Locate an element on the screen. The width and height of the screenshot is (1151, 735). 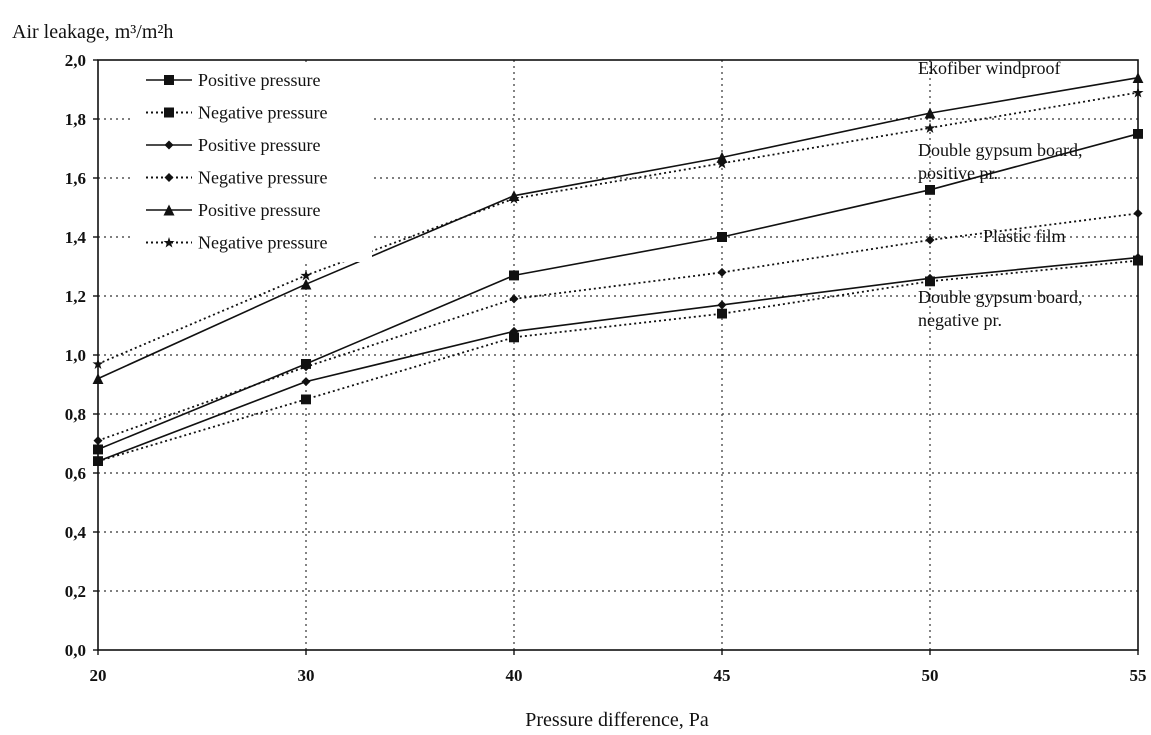
y-tick-label: 1,6 is located at coordinates (75, 178).